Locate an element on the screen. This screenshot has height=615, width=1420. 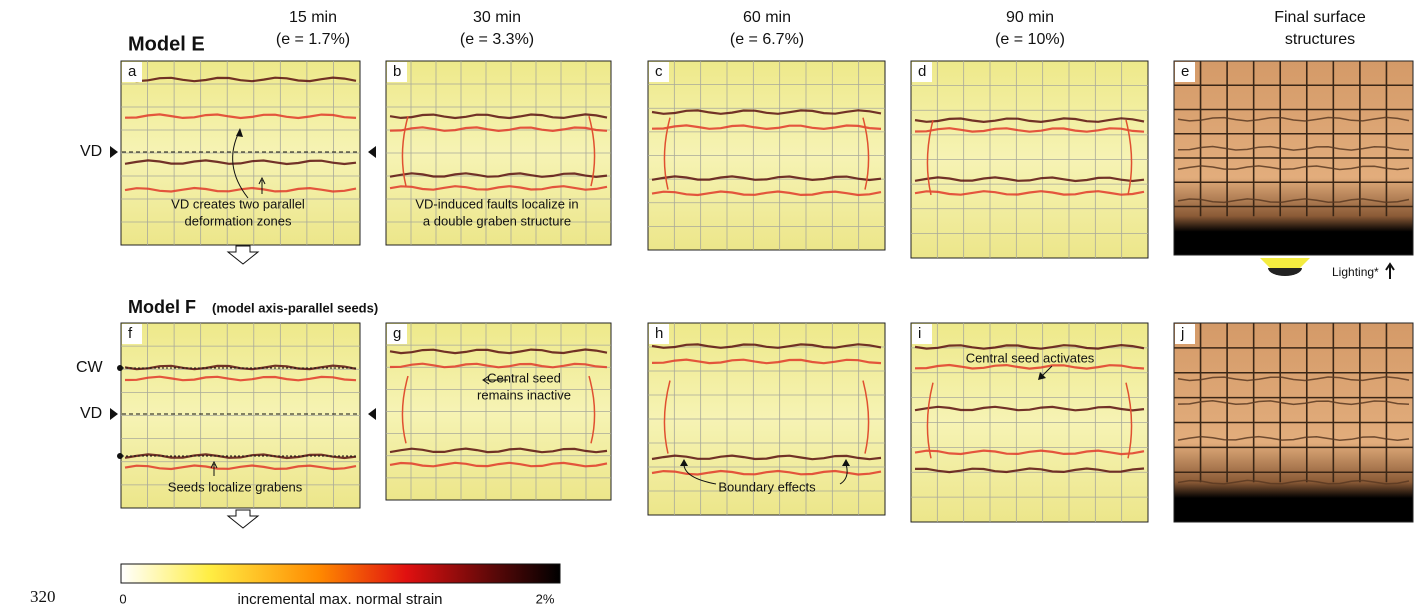
panel-letter: a is located at coordinates (132, 71).